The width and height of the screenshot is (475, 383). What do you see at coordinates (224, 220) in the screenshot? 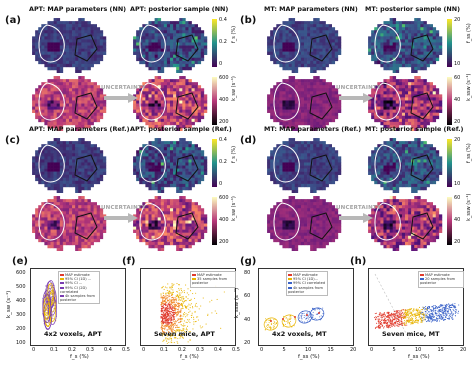
I see `colorbar-tick: 400` at bounding box center [224, 220].